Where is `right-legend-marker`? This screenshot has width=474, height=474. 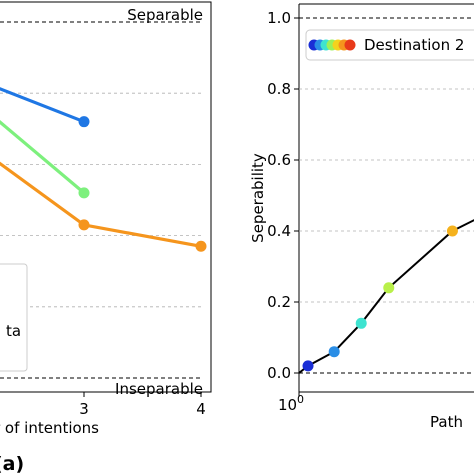 right-legend-marker is located at coordinates (350, 45).